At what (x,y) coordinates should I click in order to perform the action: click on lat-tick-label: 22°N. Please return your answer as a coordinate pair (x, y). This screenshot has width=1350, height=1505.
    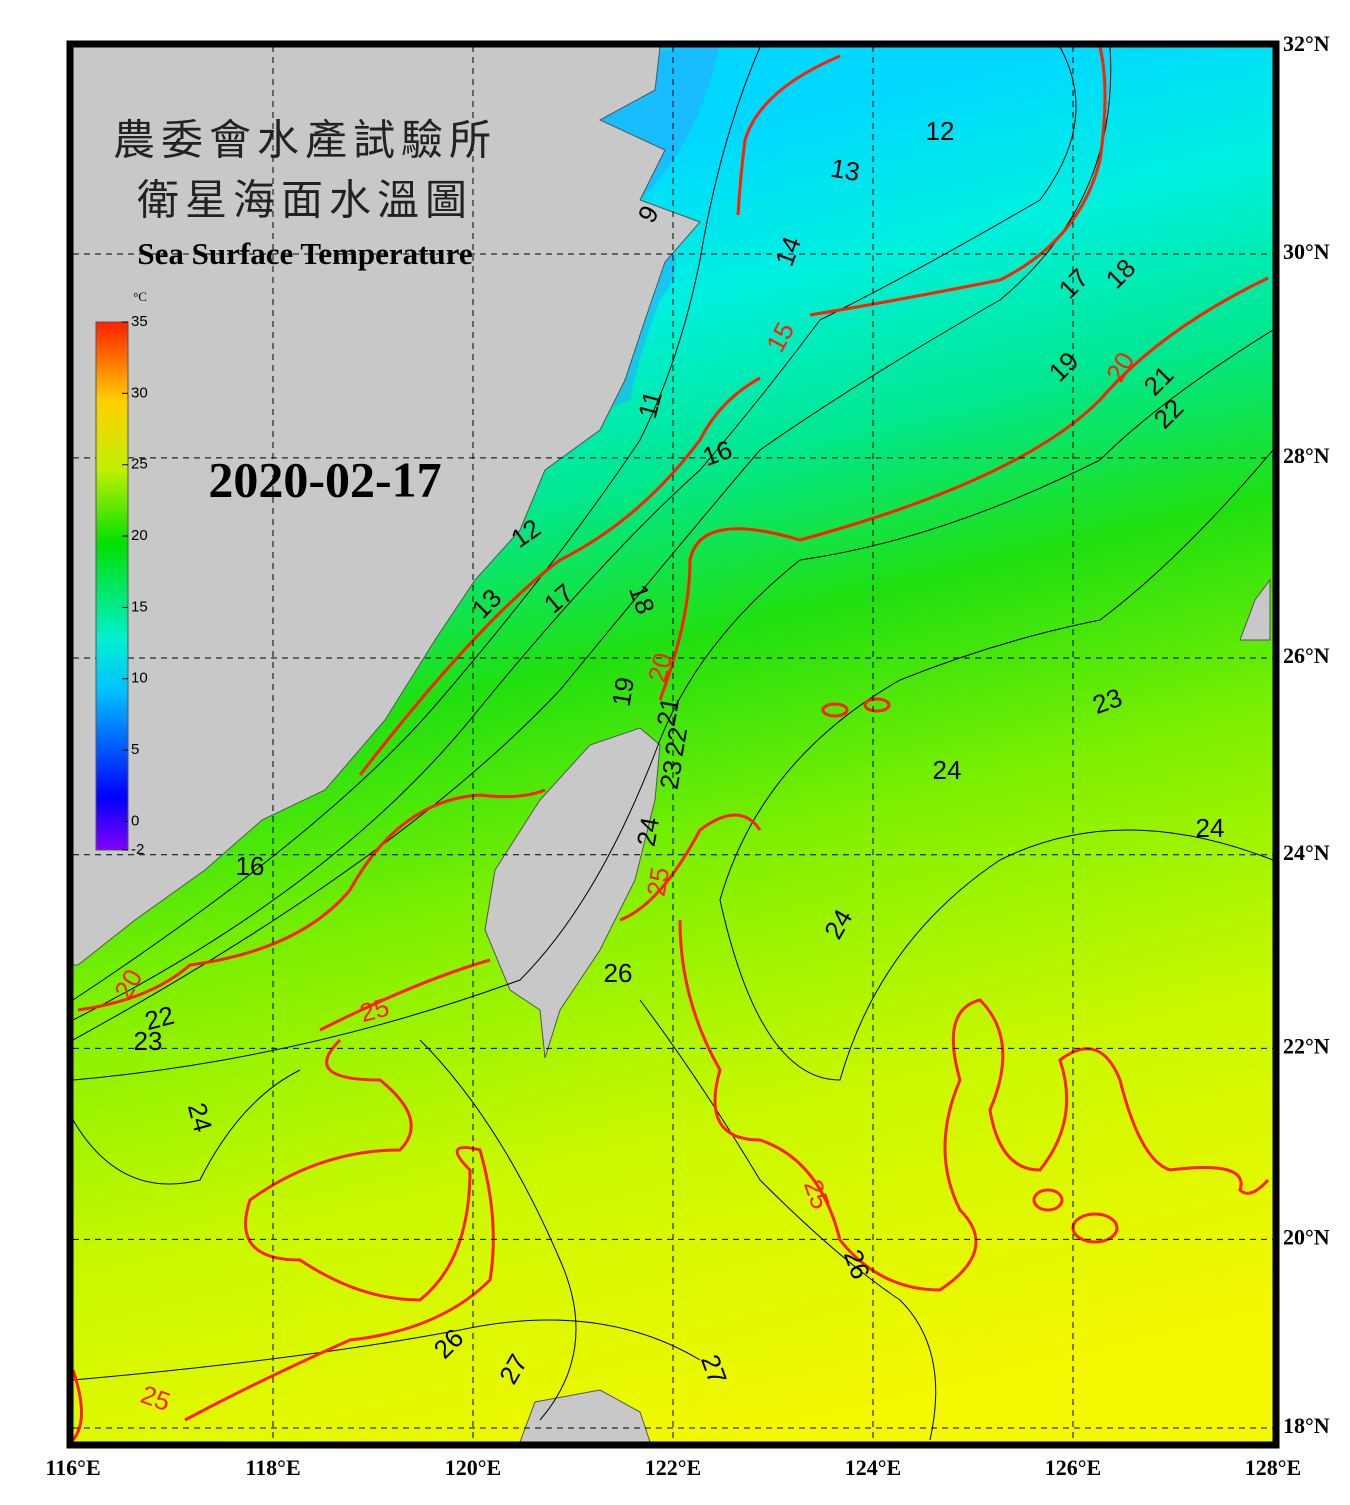
    Looking at the image, I should click on (1306, 1045).